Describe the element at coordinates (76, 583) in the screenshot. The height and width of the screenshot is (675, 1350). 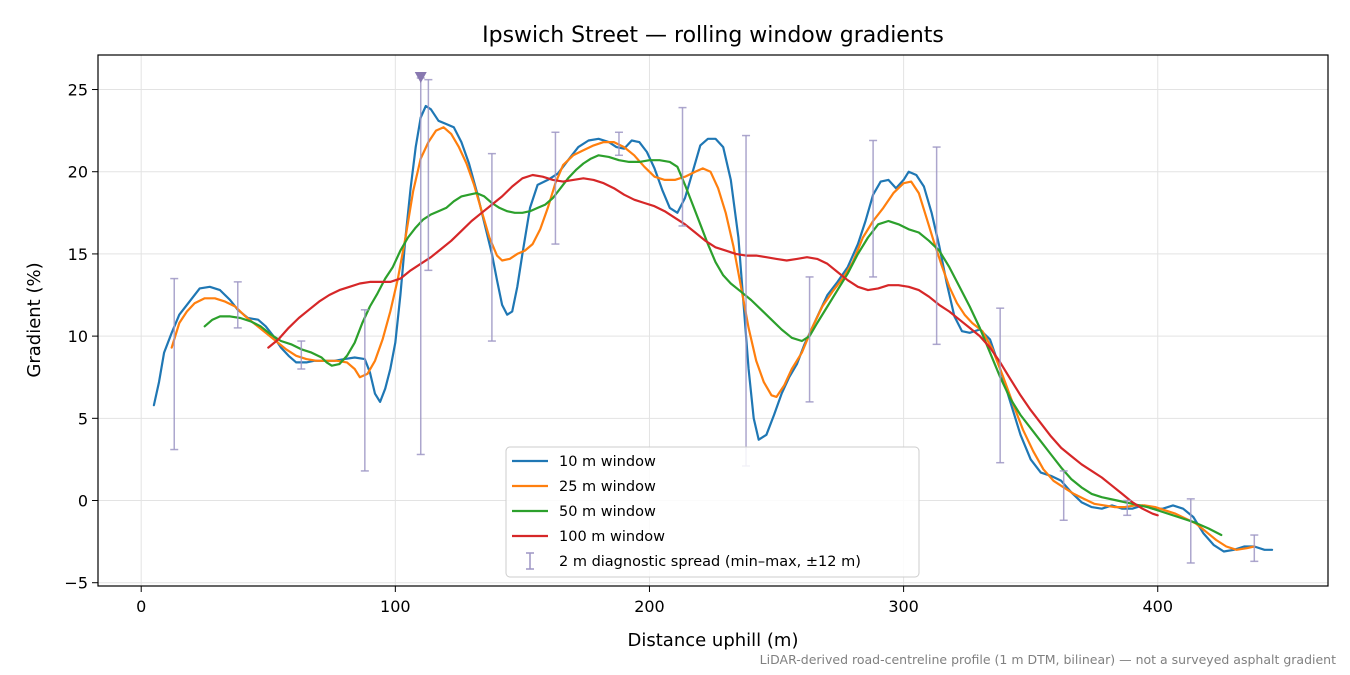
I see `y-tick-label: −5` at that location.